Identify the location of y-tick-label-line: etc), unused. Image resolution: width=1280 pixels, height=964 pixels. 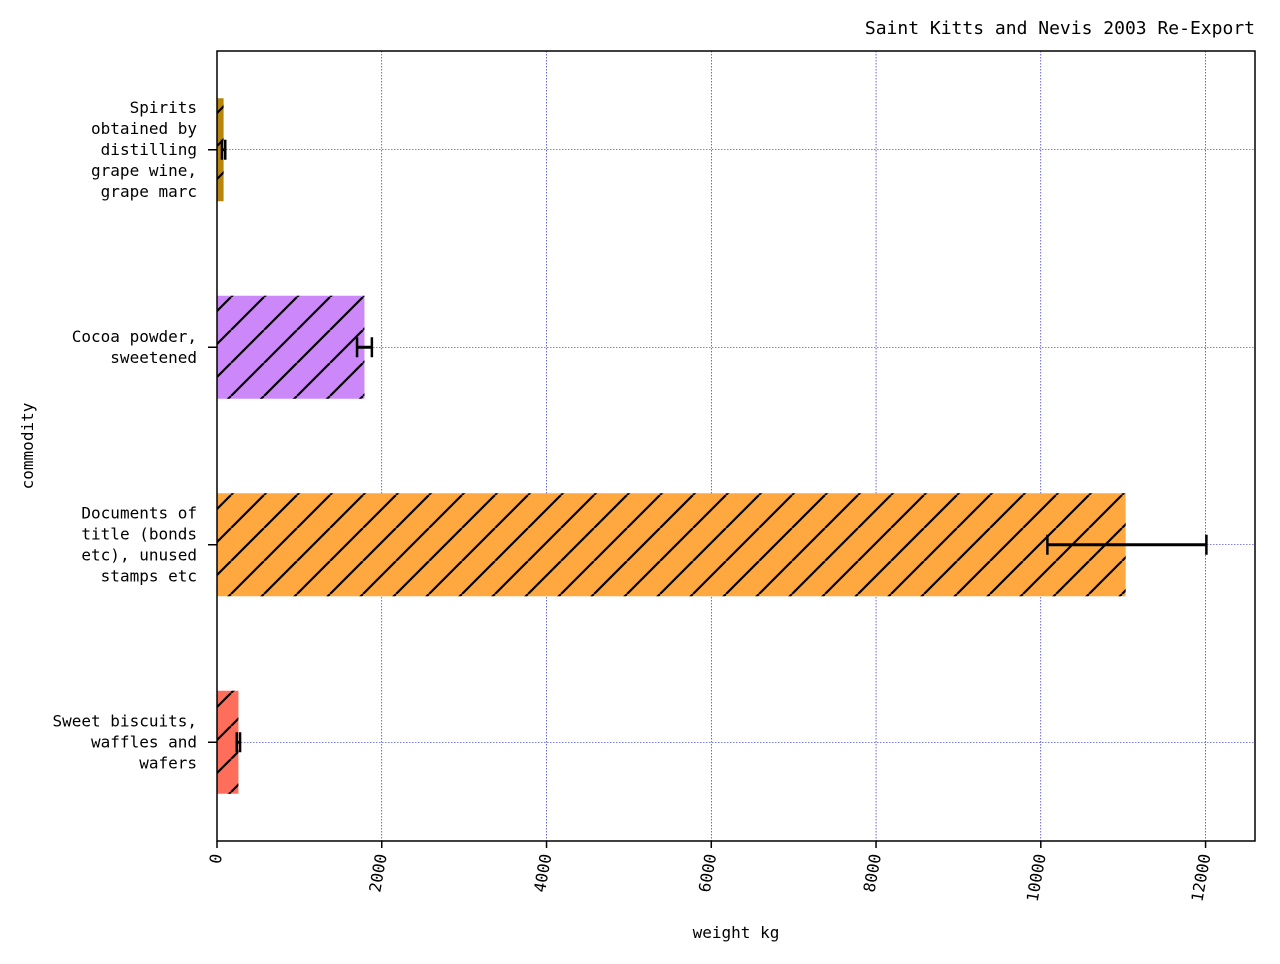
(139, 554).